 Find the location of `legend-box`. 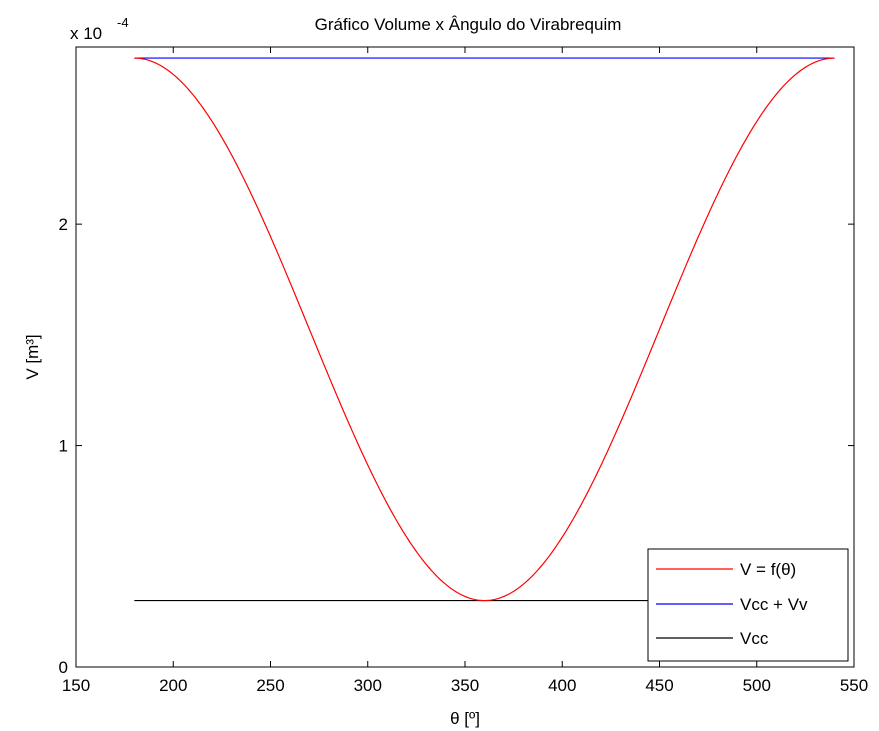

legend-box is located at coordinates (748, 605).